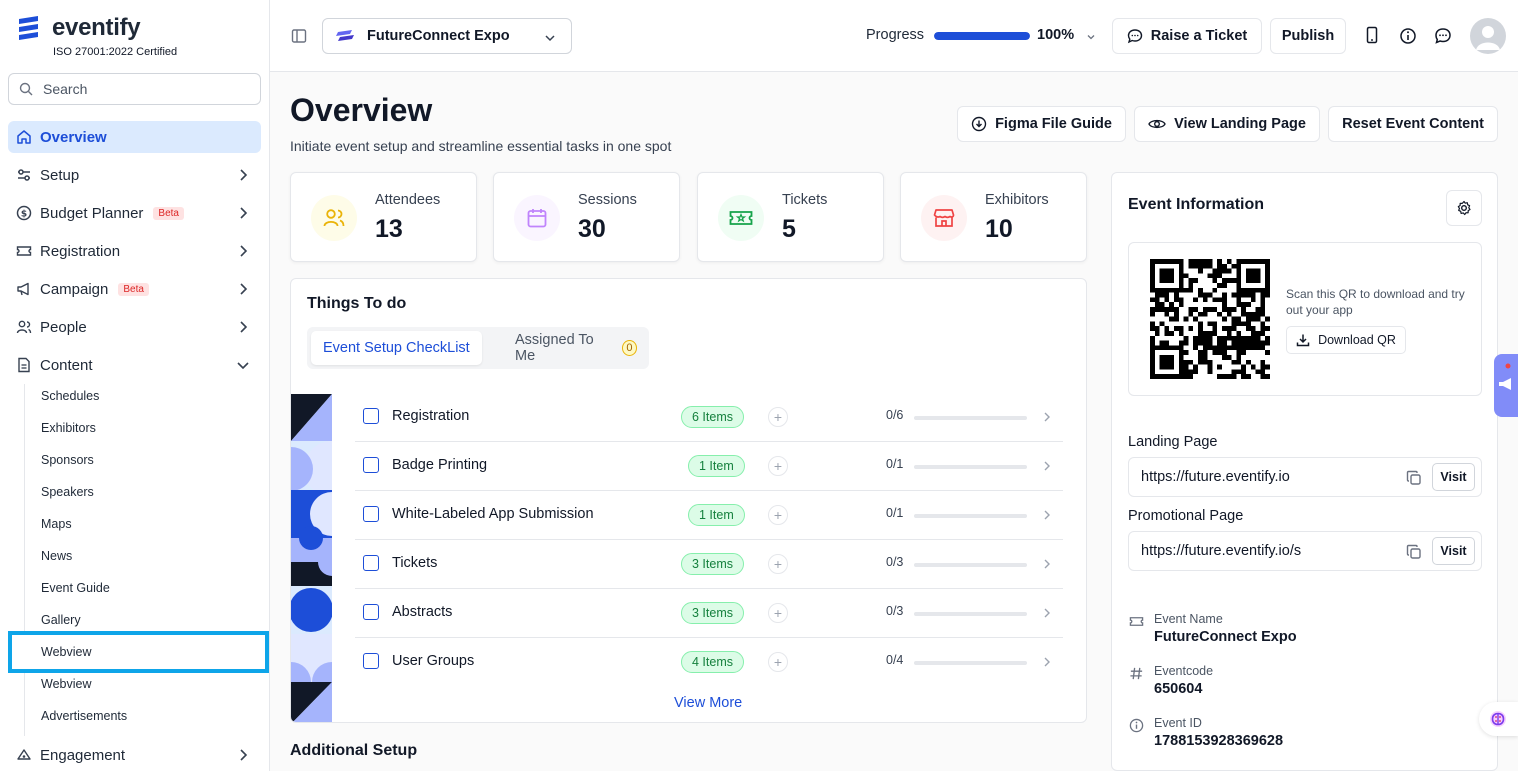 This screenshot has height=771, width=1518. I want to click on search-box, so click(134, 89).